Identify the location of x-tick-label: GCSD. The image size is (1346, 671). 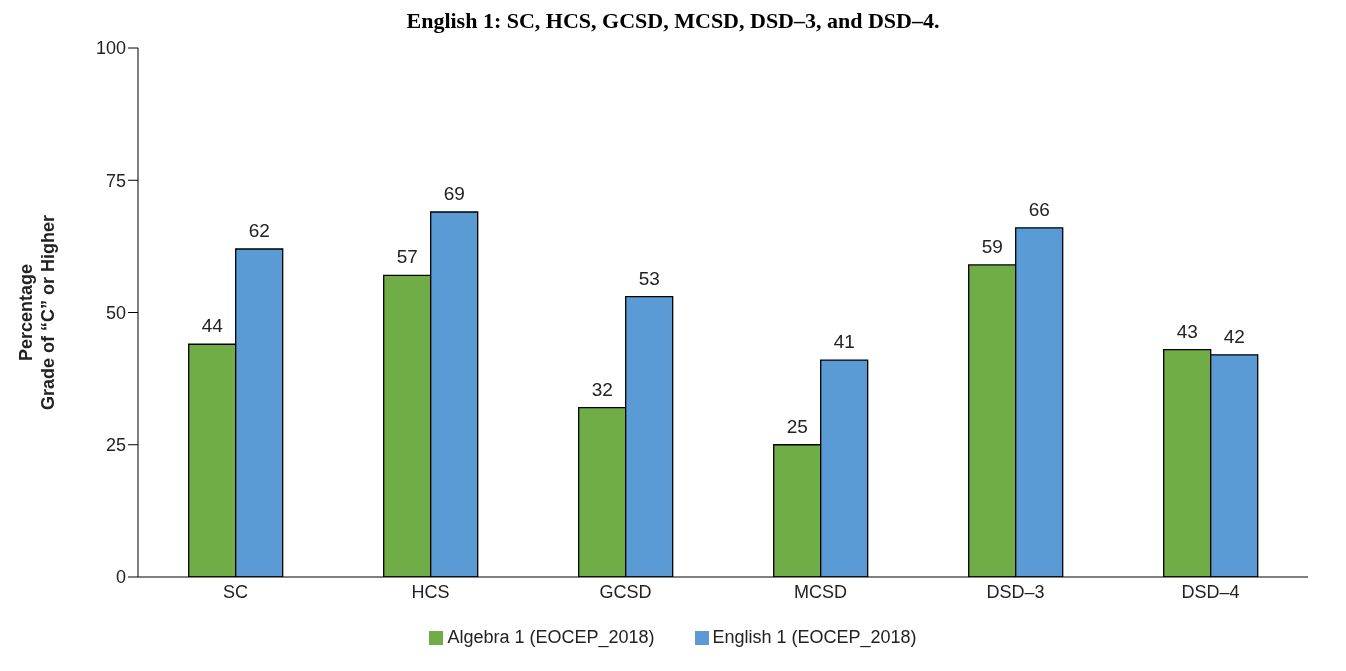
(625, 591).